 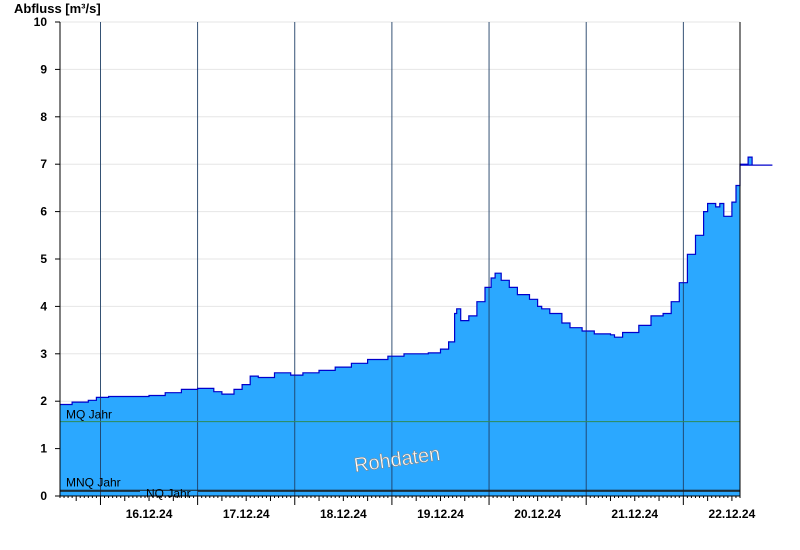 I want to click on x-tick-label-3: 18.12.24, so click(x=343, y=514).